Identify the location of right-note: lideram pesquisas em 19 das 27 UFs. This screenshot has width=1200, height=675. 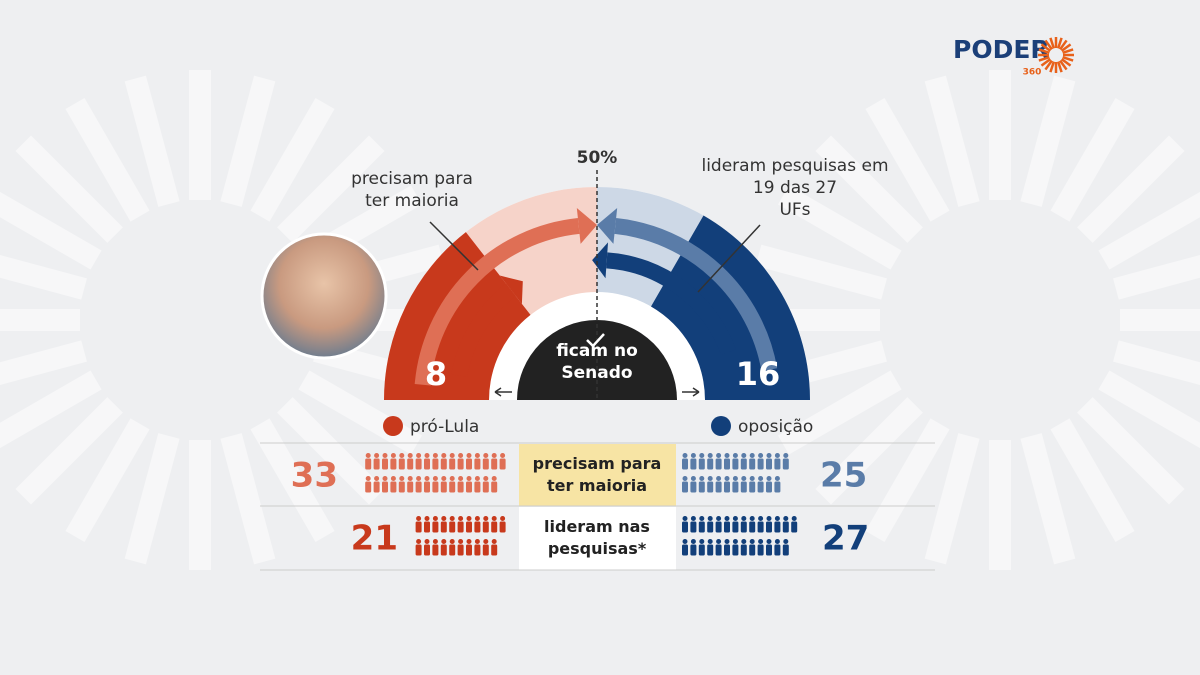
(794, 188).